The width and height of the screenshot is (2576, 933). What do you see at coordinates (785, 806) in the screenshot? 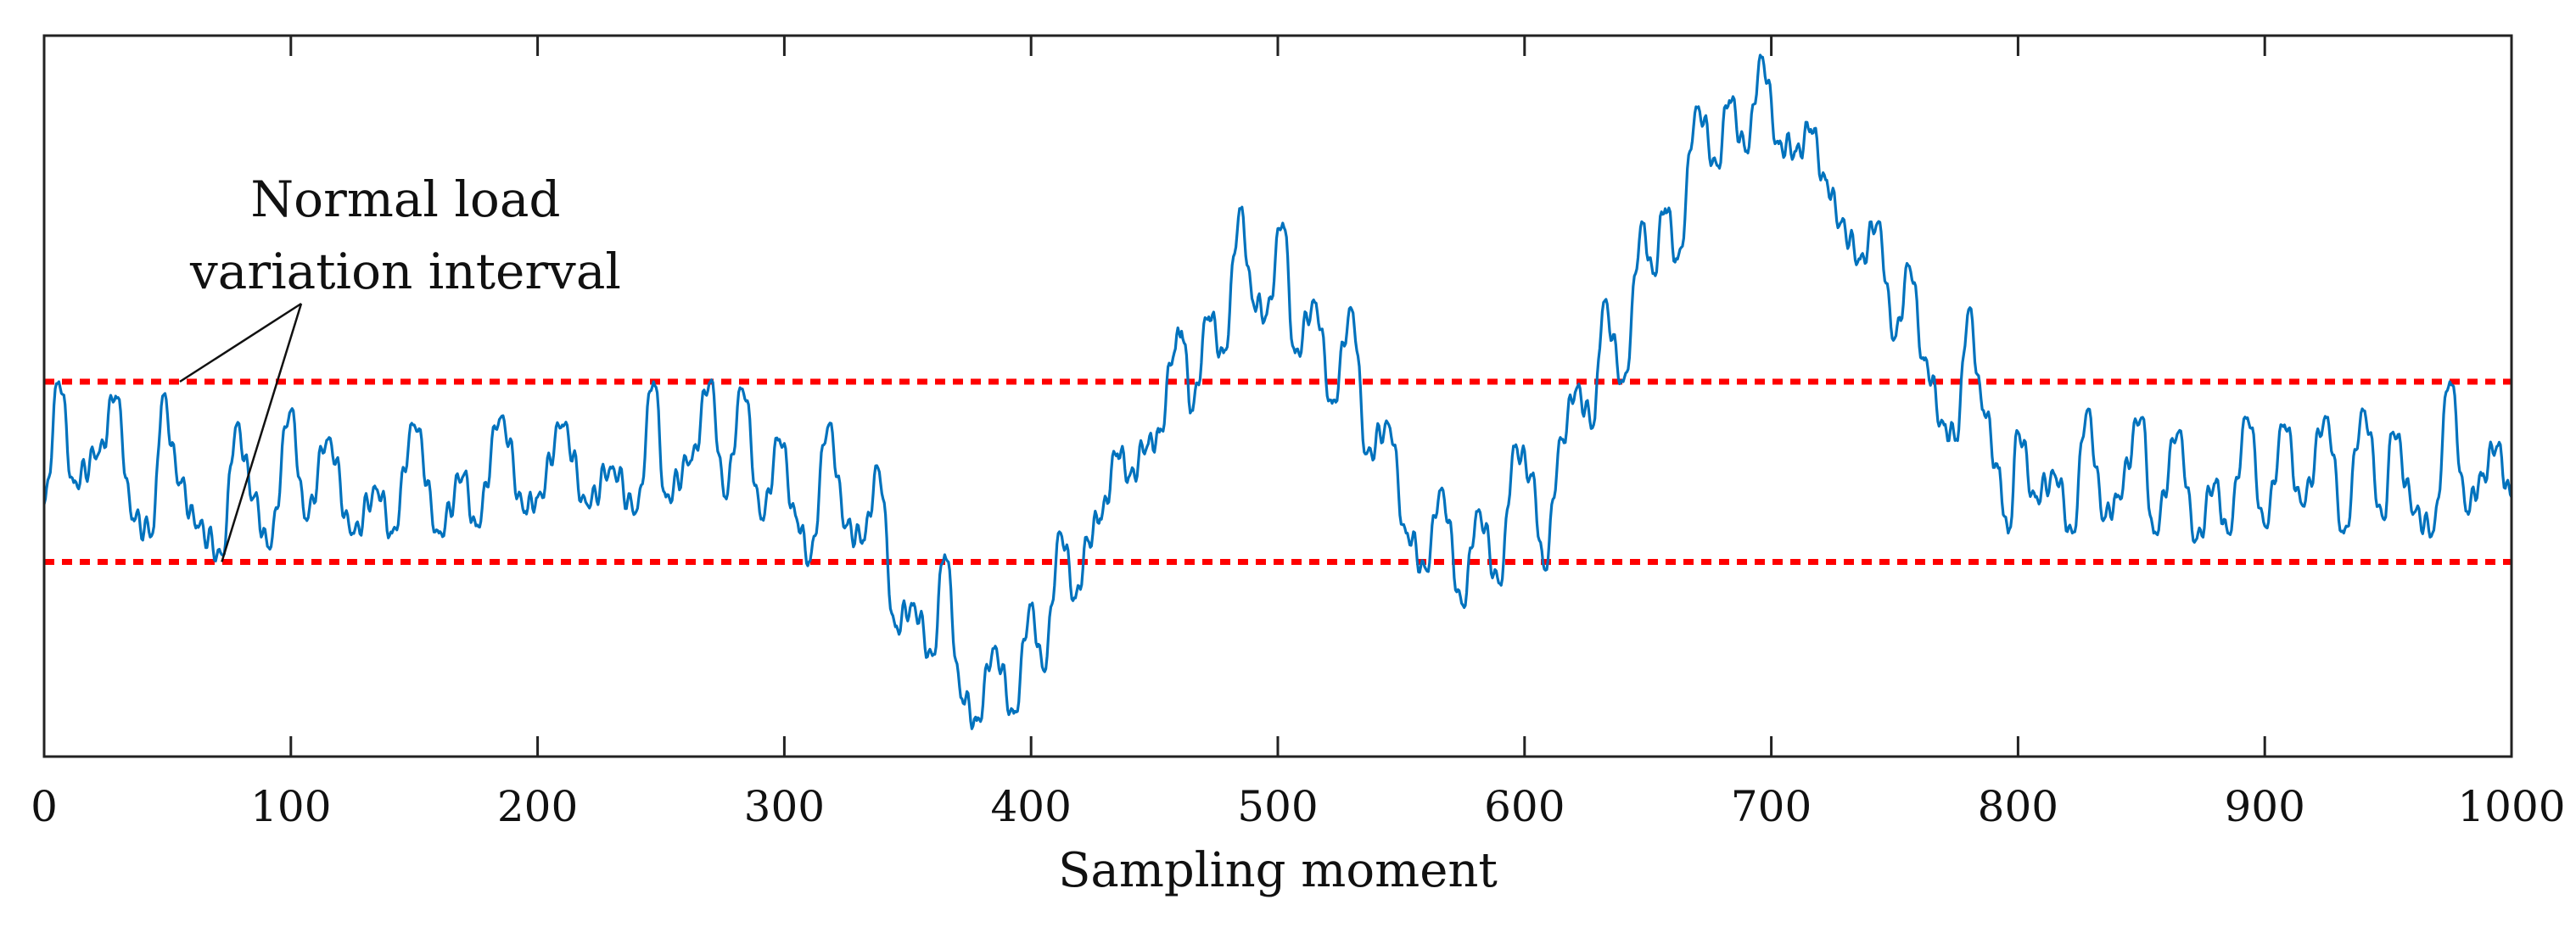
I see `x-tick-label: 300` at bounding box center [785, 806].